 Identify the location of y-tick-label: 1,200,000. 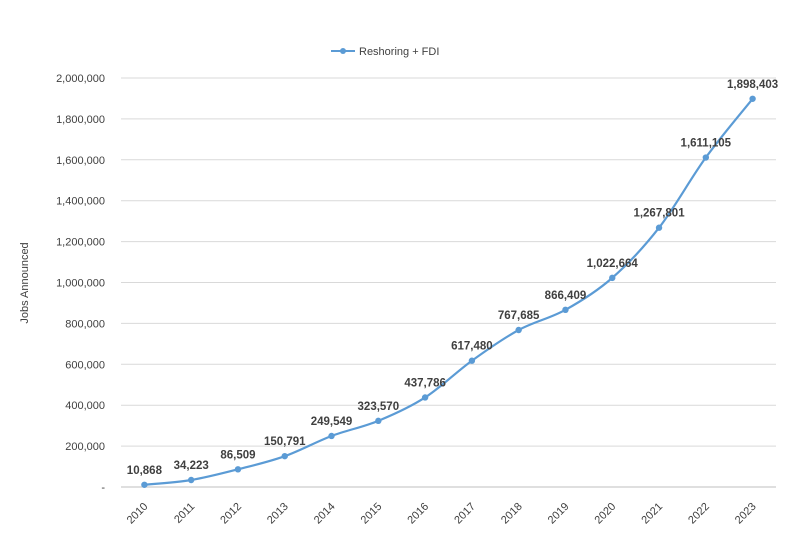
(80, 243).